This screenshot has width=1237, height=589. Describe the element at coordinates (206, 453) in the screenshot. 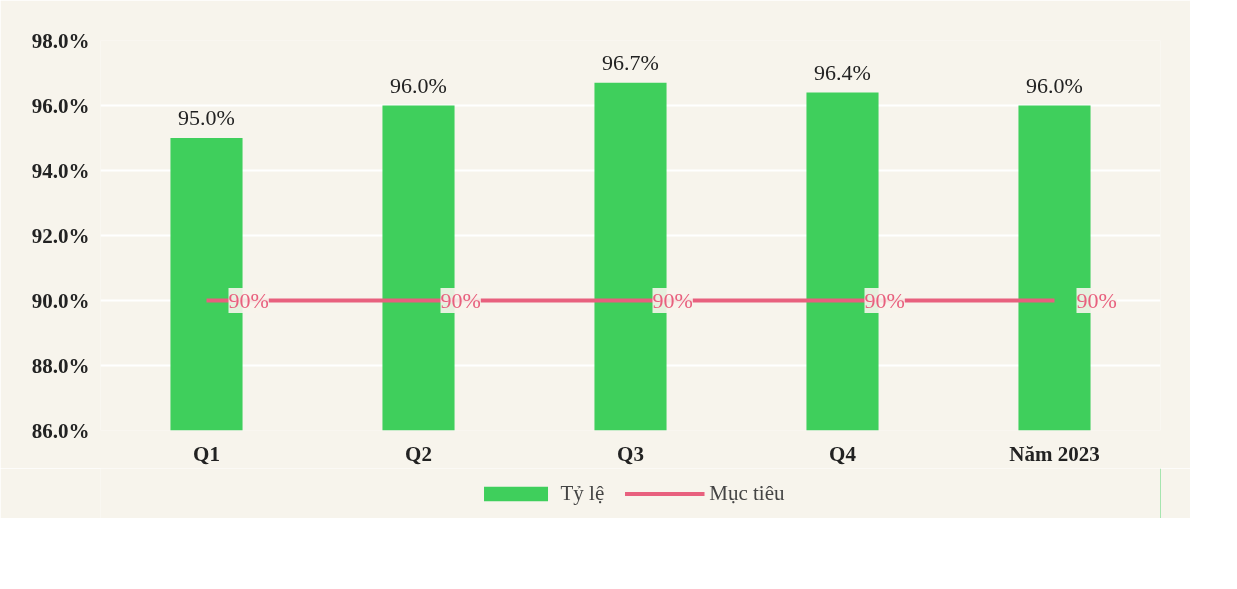

I see `x-tick-label: Q1` at that location.